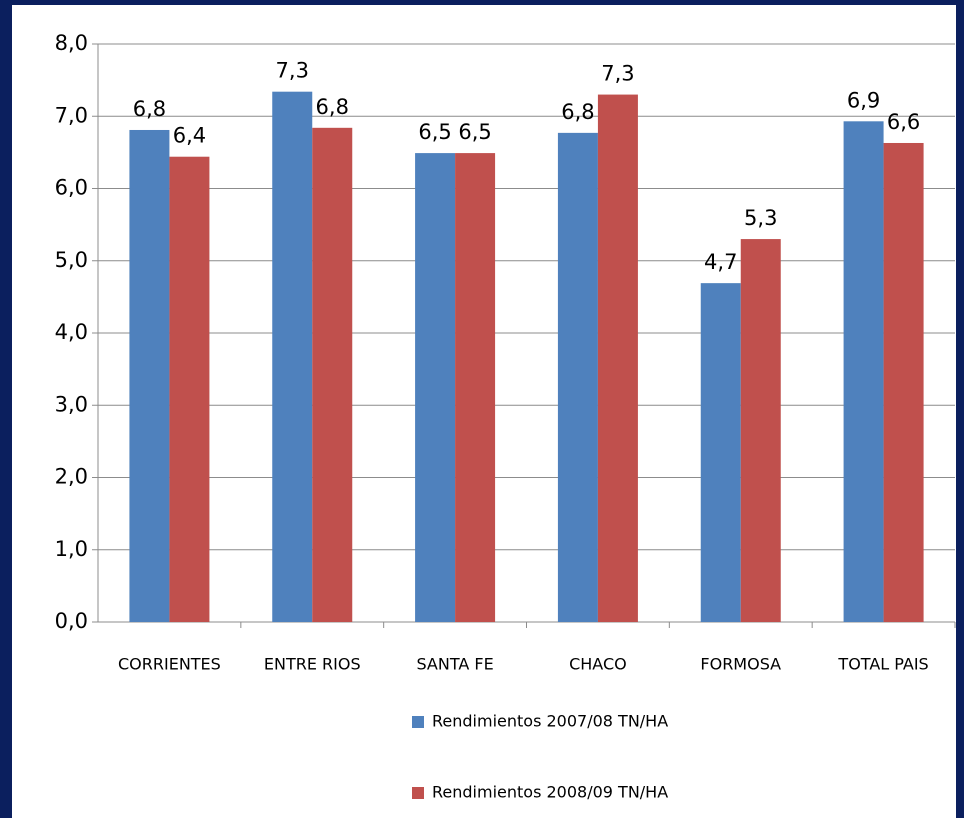  Describe the element at coordinates (189, 136) in the screenshot. I see `value-label: 6,4` at that location.